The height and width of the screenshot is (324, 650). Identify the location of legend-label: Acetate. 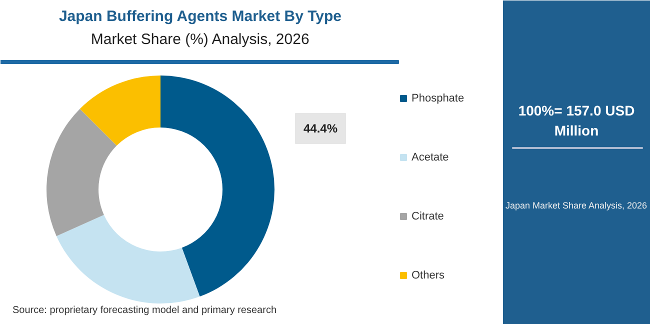
(430, 158).